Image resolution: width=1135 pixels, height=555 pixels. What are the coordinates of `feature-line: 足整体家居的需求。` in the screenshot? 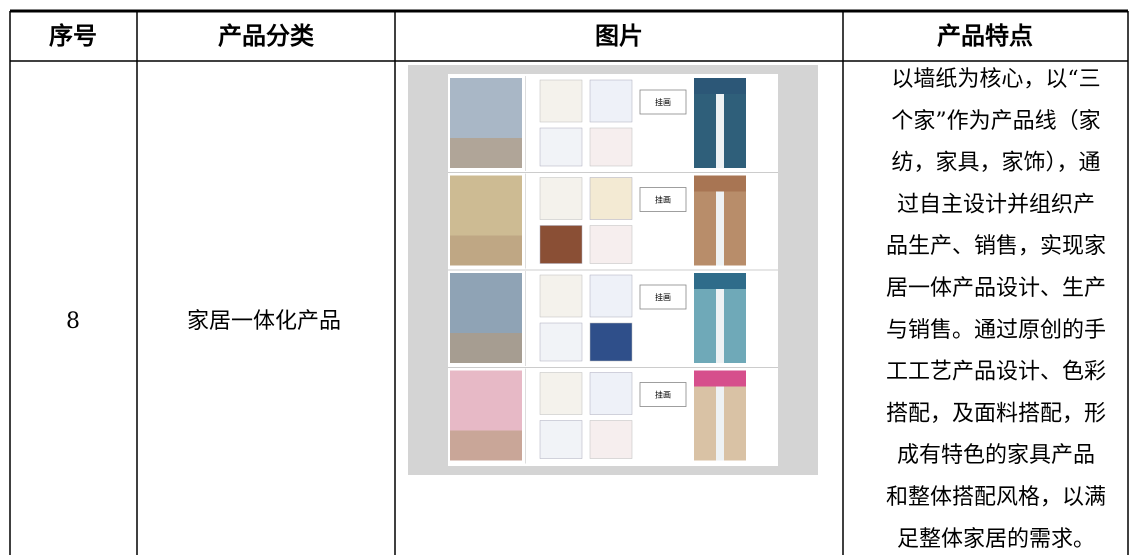 It's located at (996, 539).